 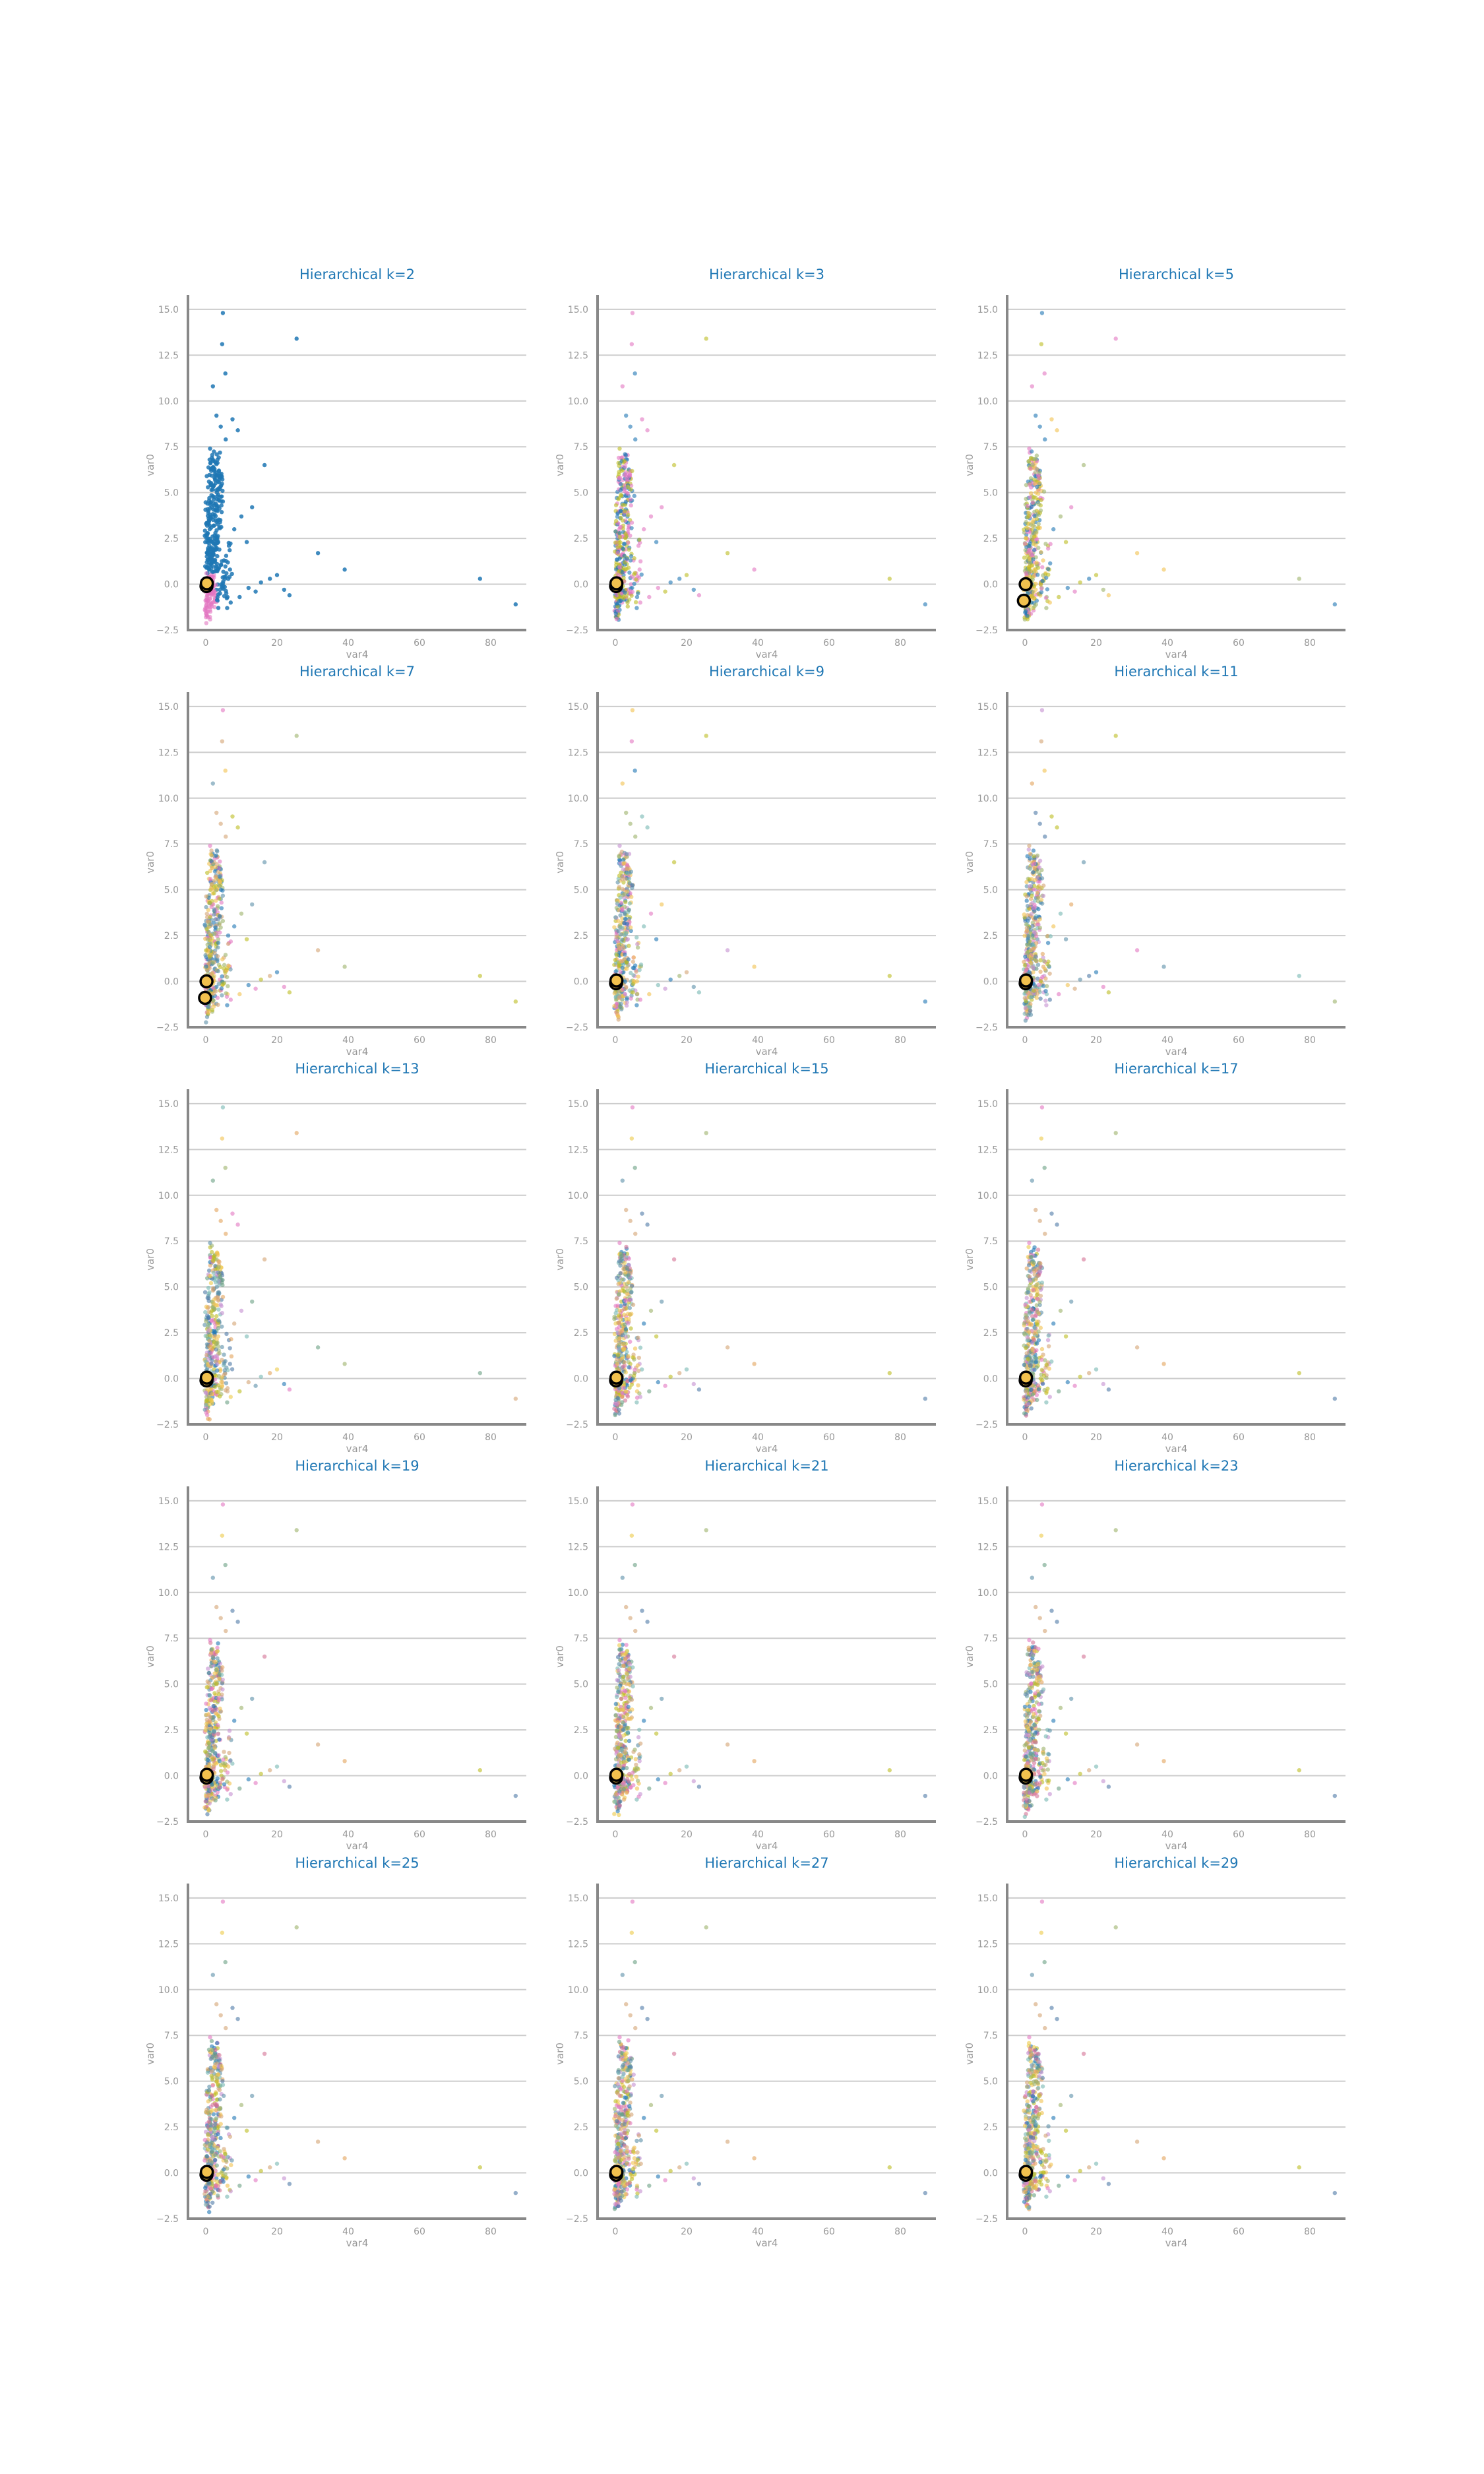 I want to click on chart-title: Hierarchical k=17, so click(x=1176, y=1069).